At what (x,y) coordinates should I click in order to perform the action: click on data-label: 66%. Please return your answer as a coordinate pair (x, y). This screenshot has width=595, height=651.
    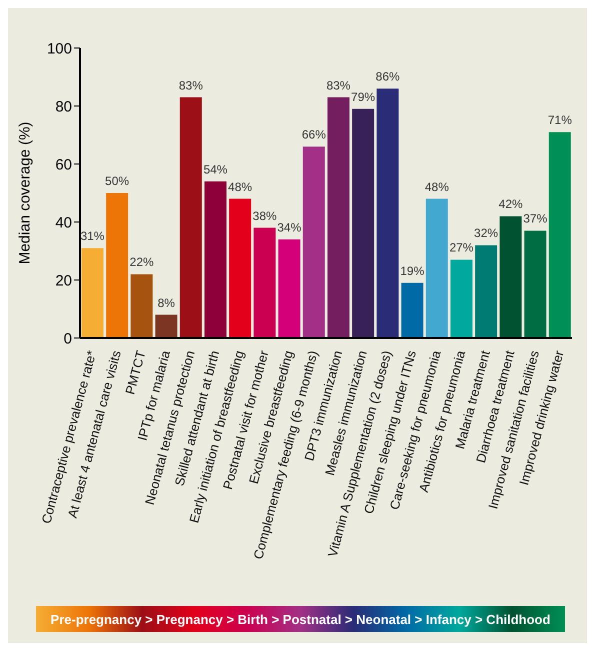
    Looking at the image, I should click on (314, 135).